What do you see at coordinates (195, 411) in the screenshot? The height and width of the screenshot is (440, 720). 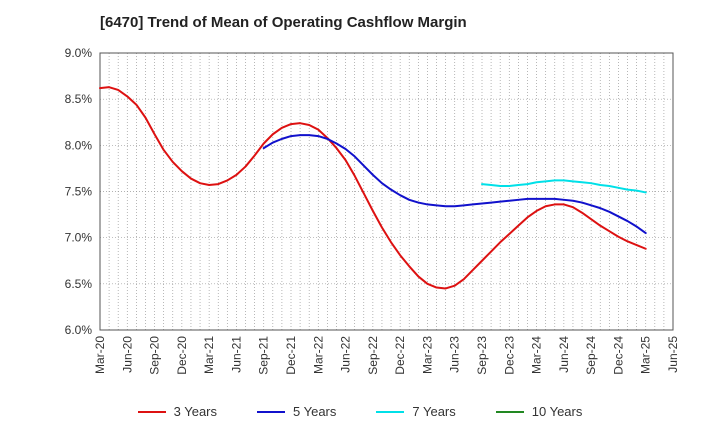 I see `legend-label: 3 Years` at bounding box center [195, 411].